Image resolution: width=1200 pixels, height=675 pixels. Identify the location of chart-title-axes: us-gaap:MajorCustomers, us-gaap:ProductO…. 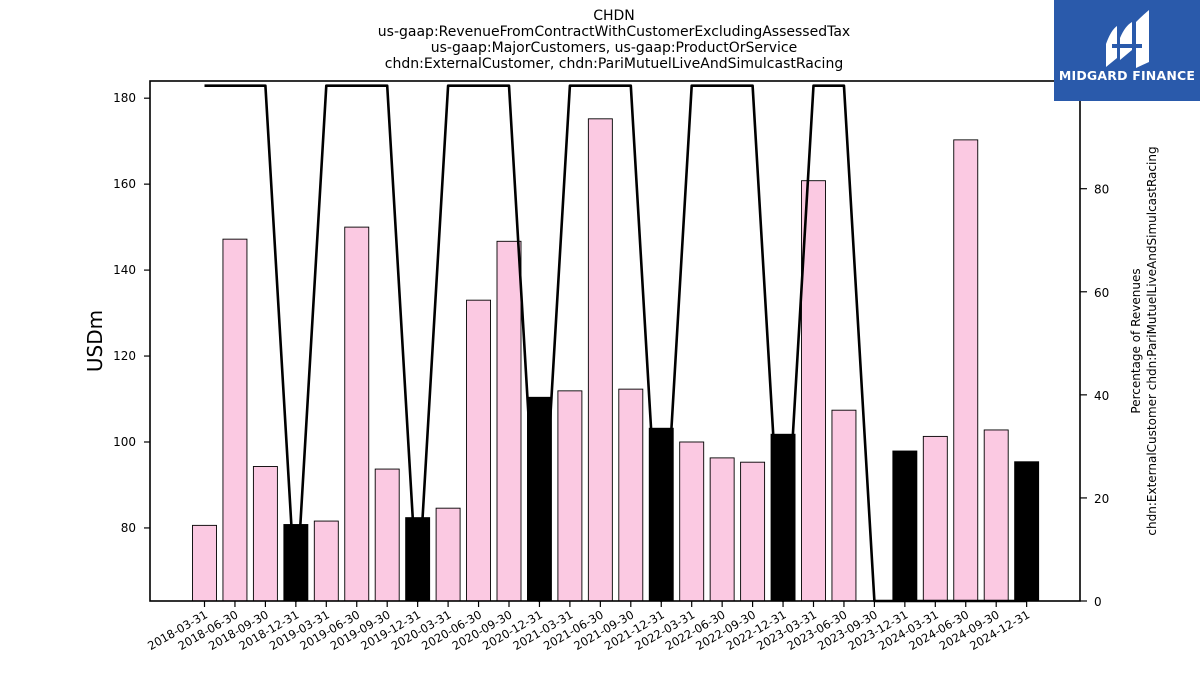
(614, 48).